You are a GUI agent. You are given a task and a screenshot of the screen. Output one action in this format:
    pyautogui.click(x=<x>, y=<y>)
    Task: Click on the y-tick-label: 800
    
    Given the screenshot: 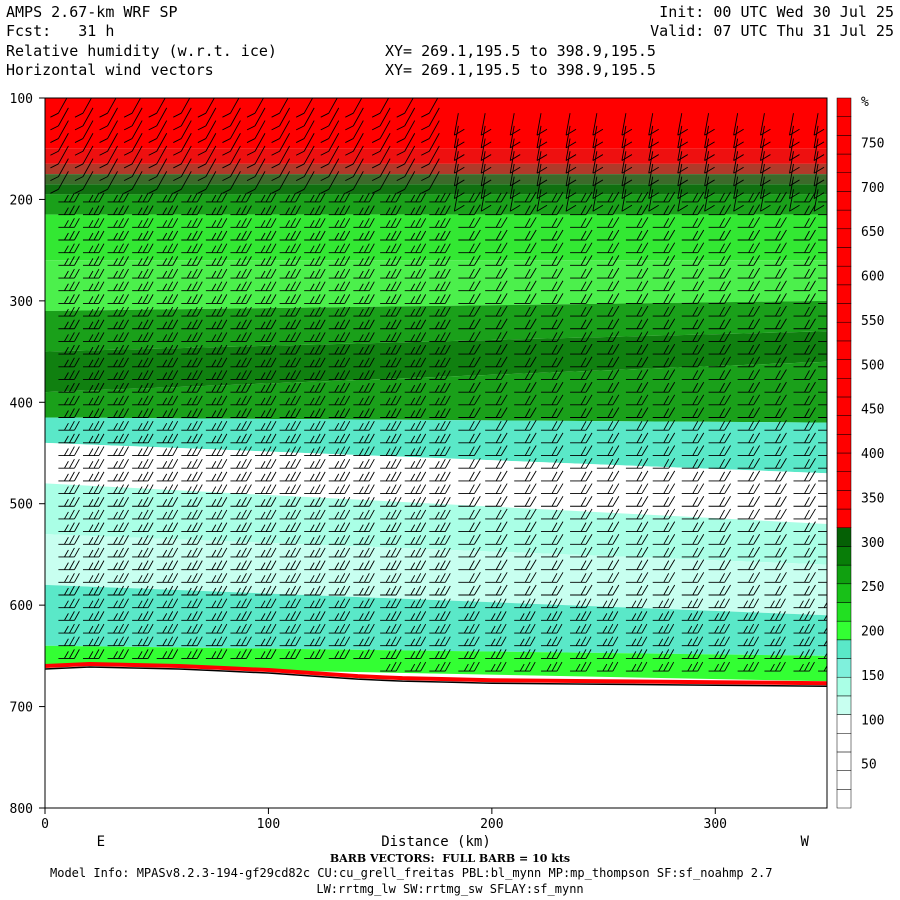 What is the action you would take?
    pyautogui.click(x=21, y=809)
    